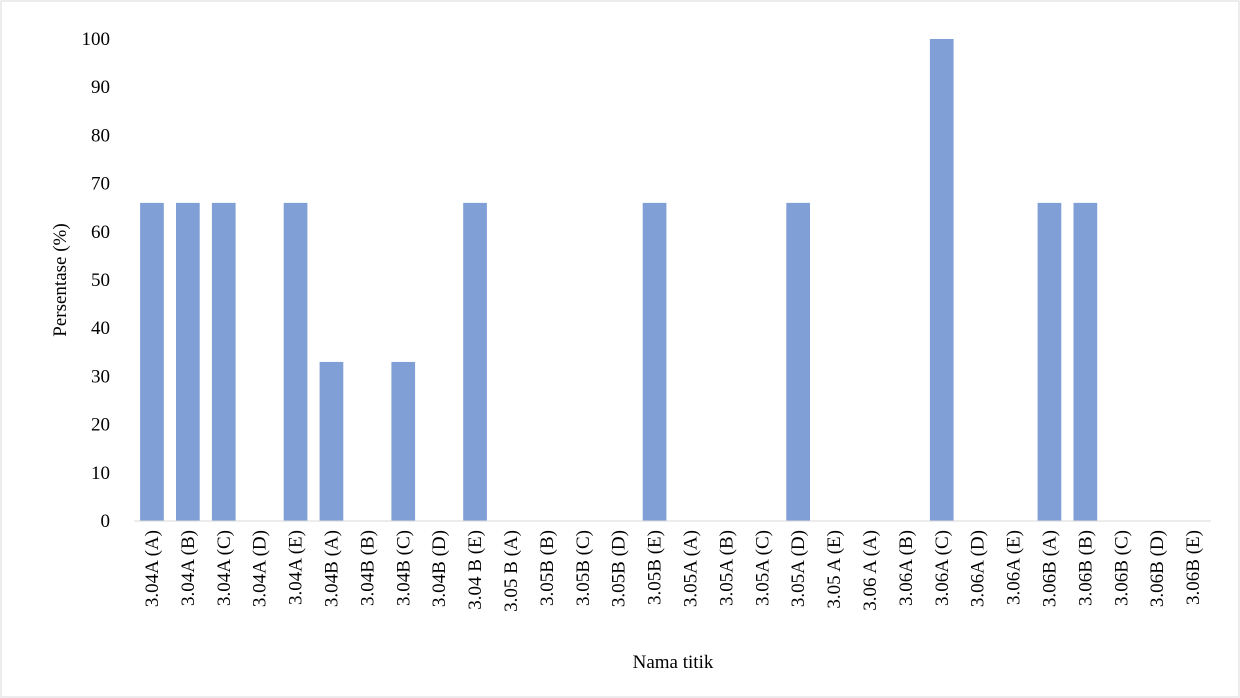 Image resolution: width=1240 pixels, height=698 pixels. I want to click on x-tick-label: 3.05 A (E), so click(834, 569).